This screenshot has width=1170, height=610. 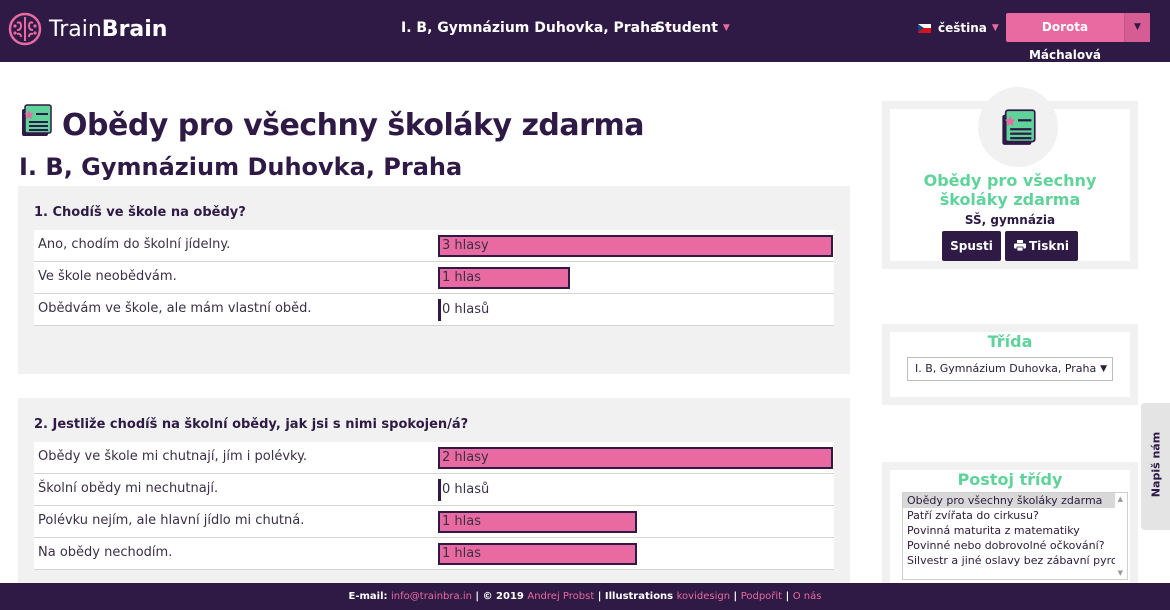 What do you see at coordinates (1010, 190) in the screenshot?
I see `topic-title: Obědy pro všechny školáky zdarma` at bounding box center [1010, 190].